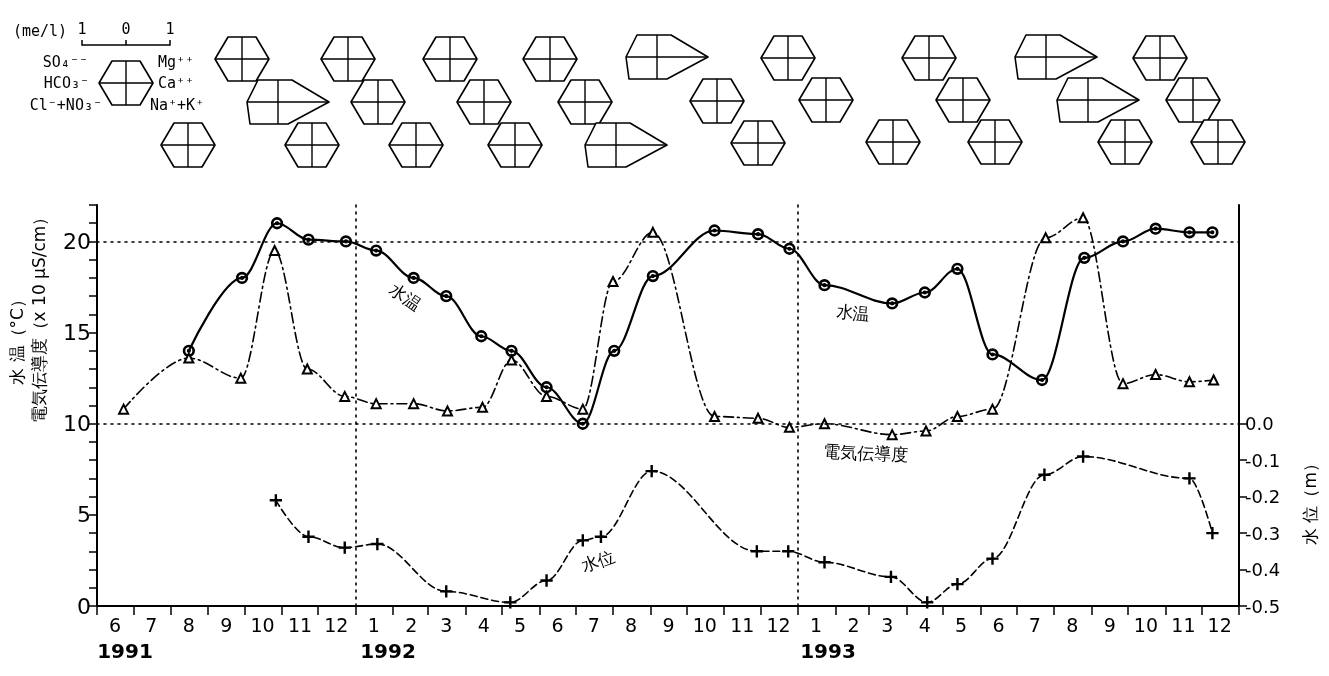  What do you see at coordinates (66, 83) in the screenshot?
I see `text: HCO₃⁻` at bounding box center [66, 83].